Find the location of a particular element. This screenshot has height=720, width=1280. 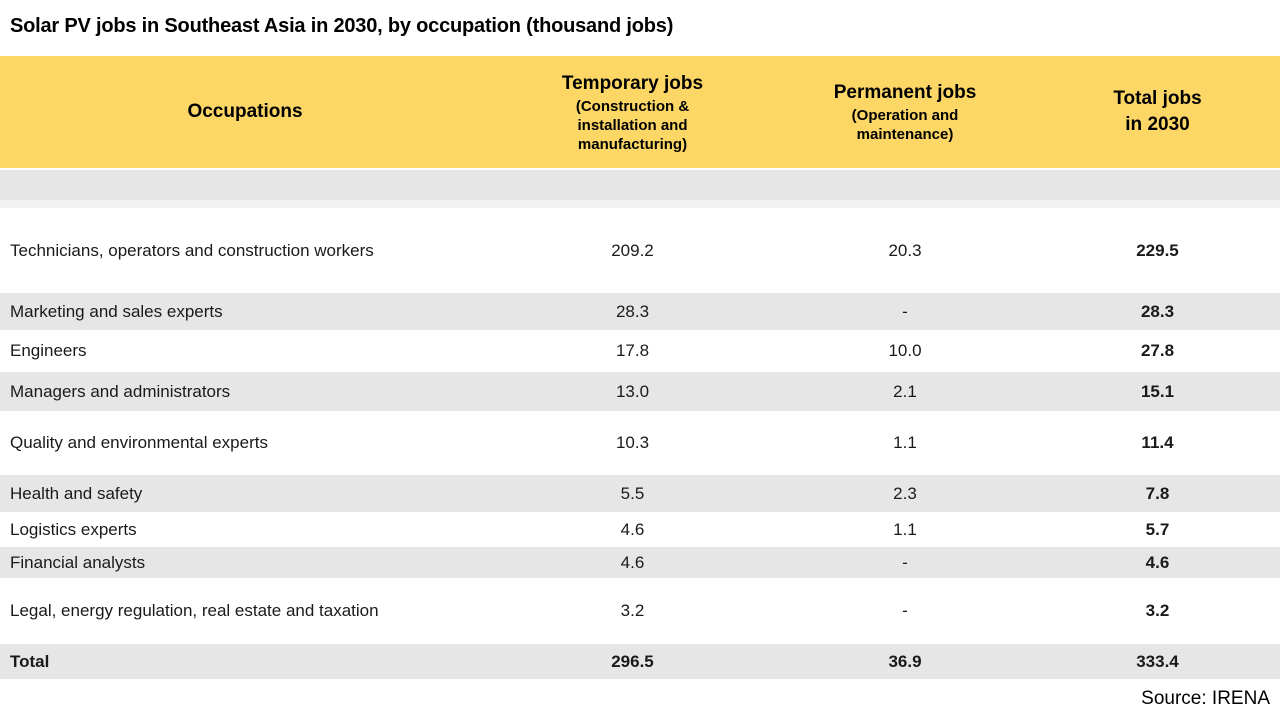

header-temporary-label: Temporary jobs is located at coordinates (632, 83).